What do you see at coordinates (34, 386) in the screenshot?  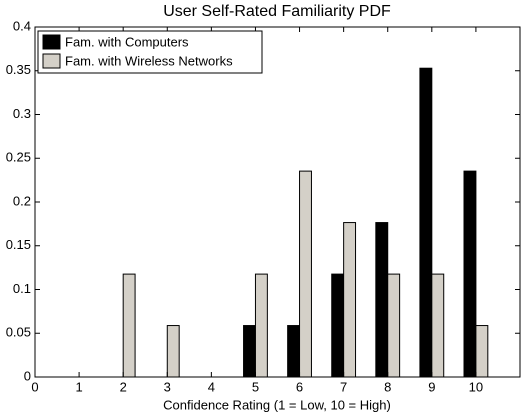 I see `x-tick-label: 0` at bounding box center [34, 386].